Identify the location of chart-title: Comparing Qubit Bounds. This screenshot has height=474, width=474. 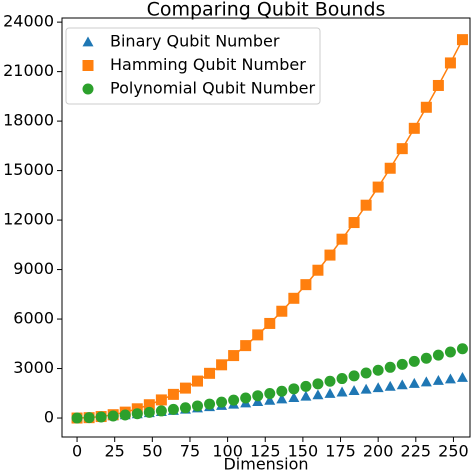
(266, 10).